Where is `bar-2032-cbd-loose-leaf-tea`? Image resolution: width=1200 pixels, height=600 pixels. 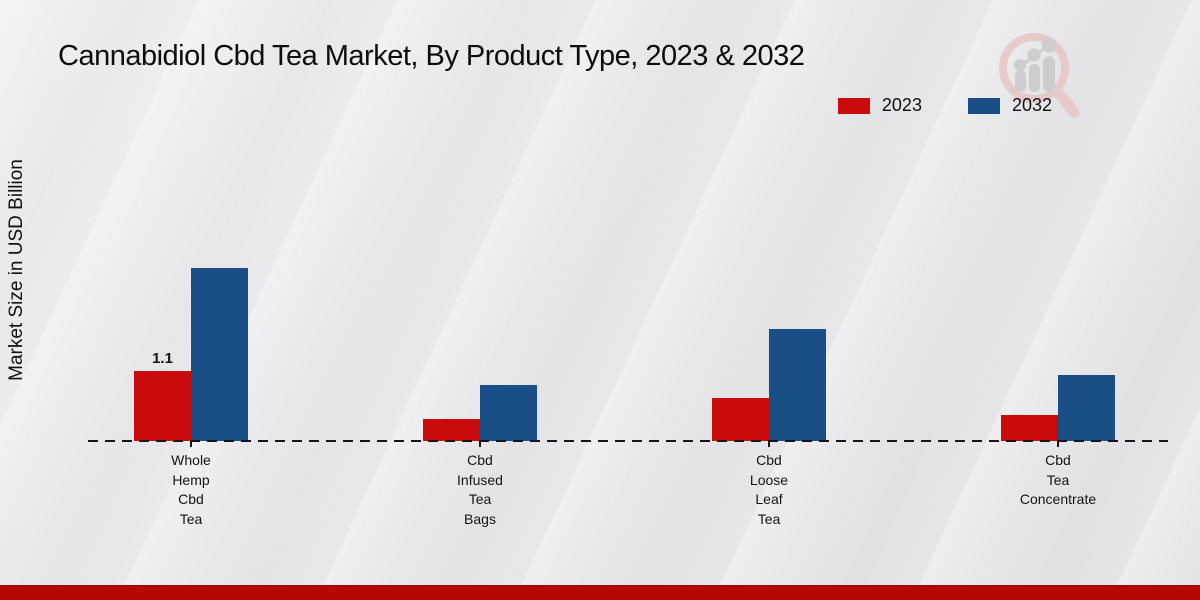 bar-2032-cbd-loose-leaf-tea is located at coordinates (797, 385).